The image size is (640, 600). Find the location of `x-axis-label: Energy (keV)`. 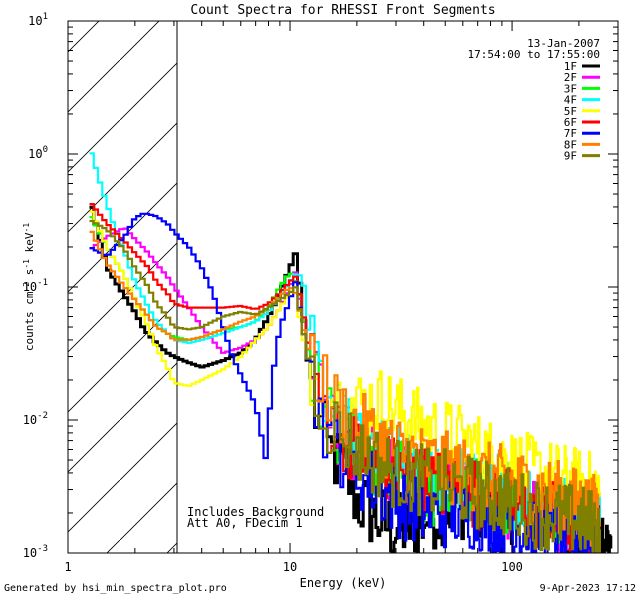

x-axis-label: Energy (keV) is located at coordinates (343, 583).